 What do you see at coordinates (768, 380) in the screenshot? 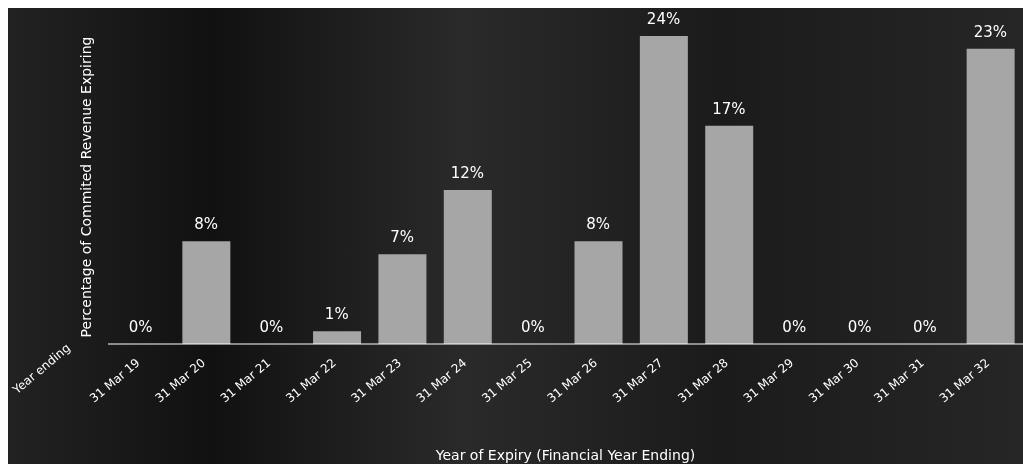
I see `x-tick-label: 31 Mar 29` at bounding box center [768, 380].